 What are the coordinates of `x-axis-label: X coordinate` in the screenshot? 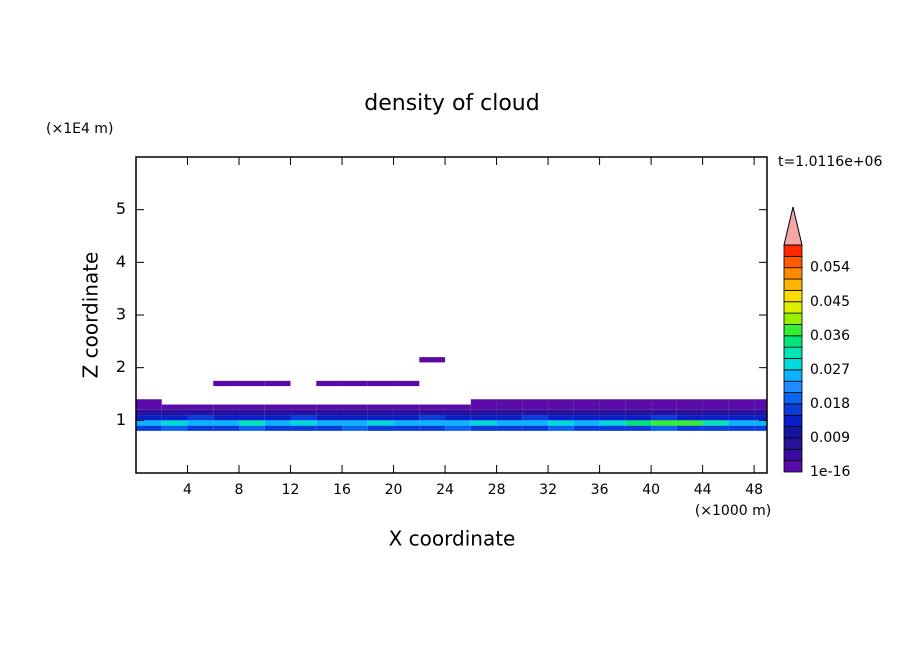 It's located at (452, 539).